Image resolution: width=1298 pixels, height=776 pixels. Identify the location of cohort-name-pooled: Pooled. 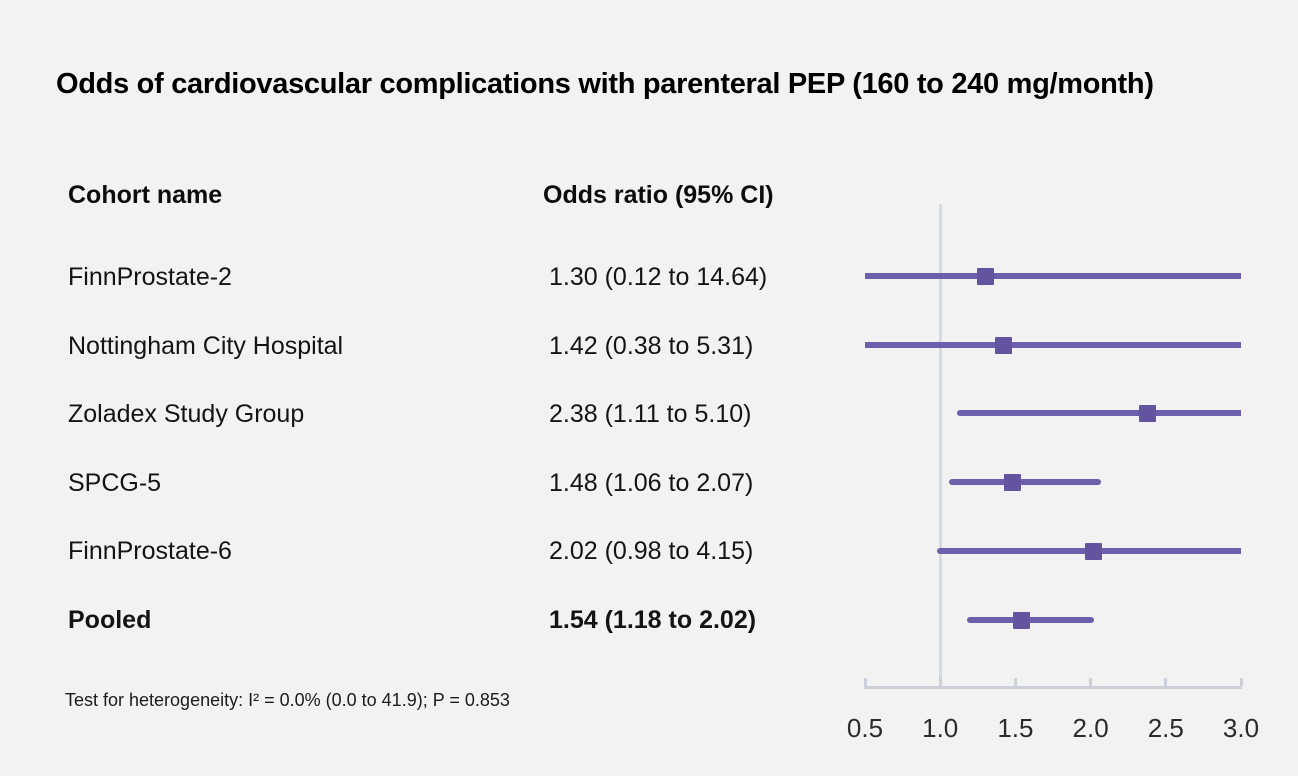
(110, 620).